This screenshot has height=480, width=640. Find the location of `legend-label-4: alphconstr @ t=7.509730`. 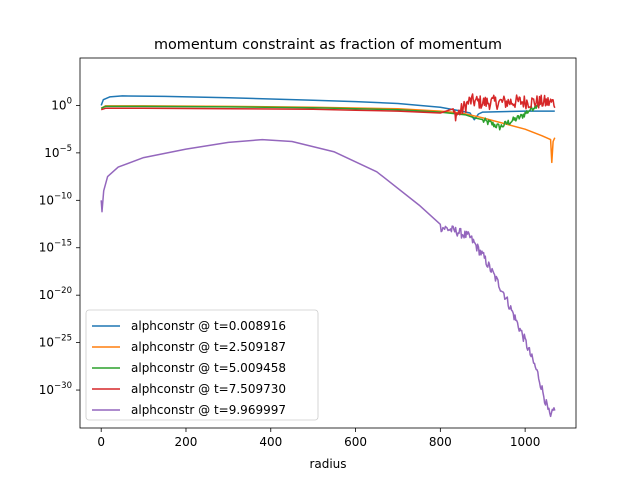

legend-label-4: alphconstr @ t=7.509730 is located at coordinates (208, 389).